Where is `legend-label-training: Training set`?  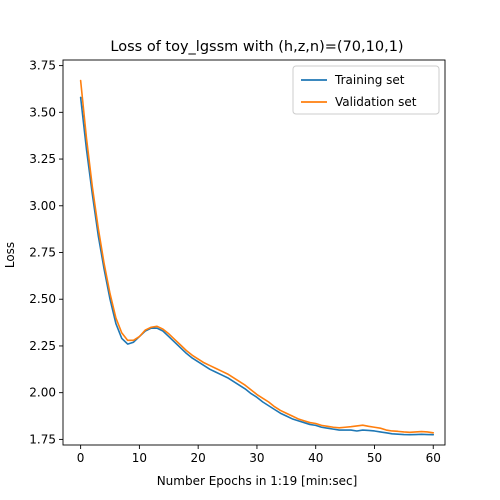 legend-label-training: Training set is located at coordinates (369, 80).